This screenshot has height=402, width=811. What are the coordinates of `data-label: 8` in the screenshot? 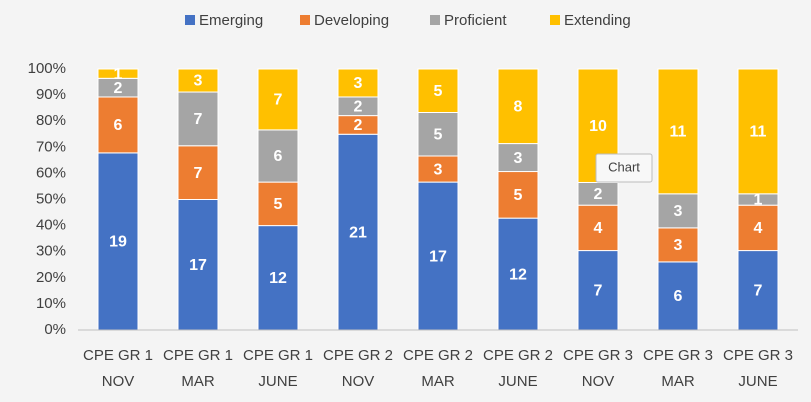 It's located at (518, 107).